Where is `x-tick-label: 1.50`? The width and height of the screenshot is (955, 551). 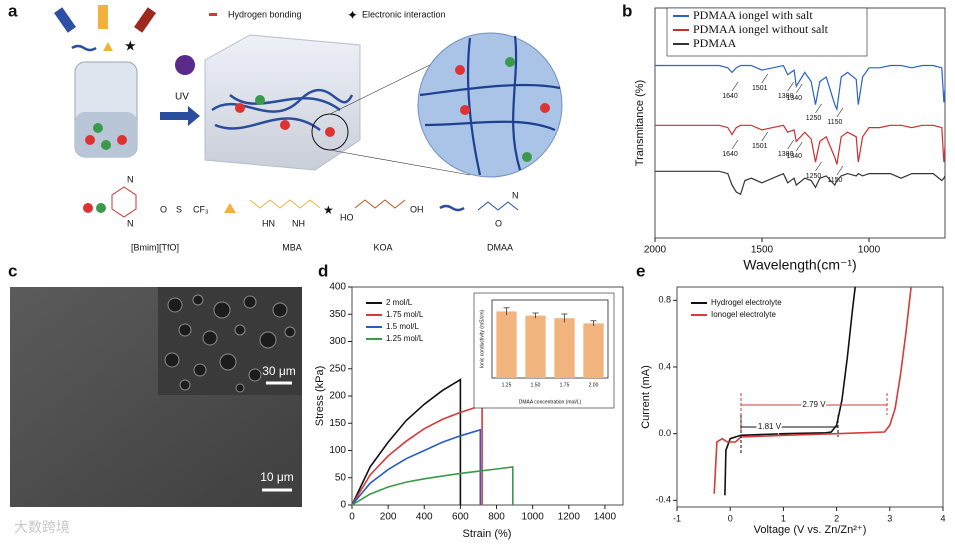 x-tick-label: 1.50 is located at coordinates (536, 385).